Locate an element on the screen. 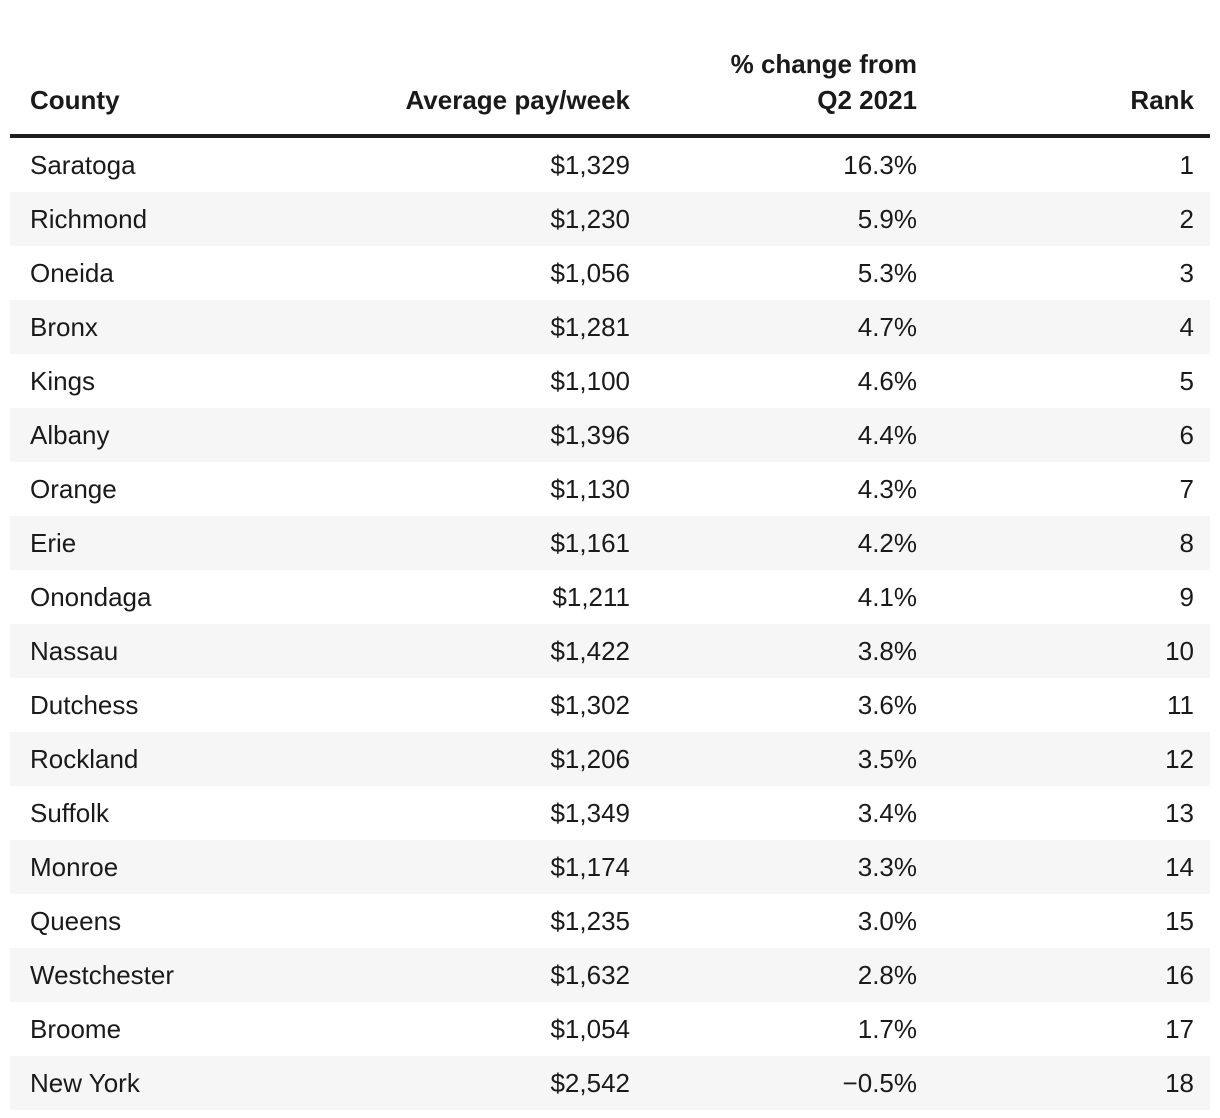 The height and width of the screenshot is (1118, 1220). cell-county: Bronx is located at coordinates (64, 327).